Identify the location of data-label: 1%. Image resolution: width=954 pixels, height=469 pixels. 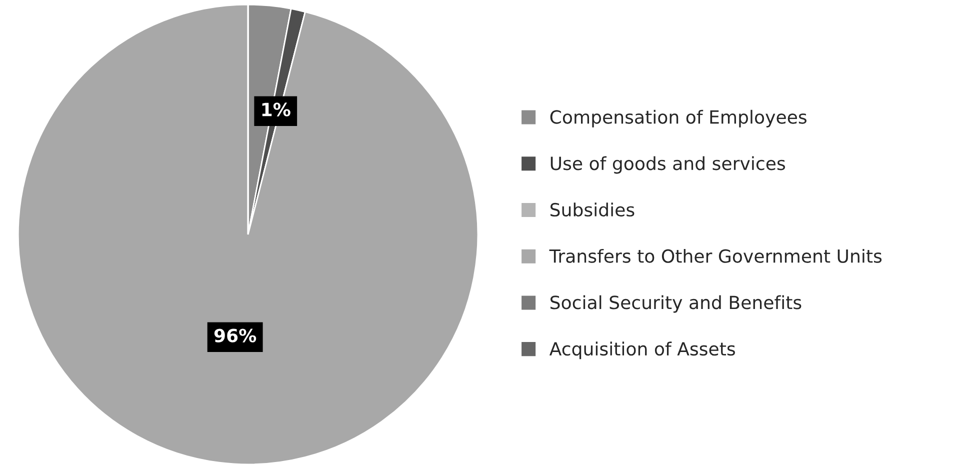
(276, 109).